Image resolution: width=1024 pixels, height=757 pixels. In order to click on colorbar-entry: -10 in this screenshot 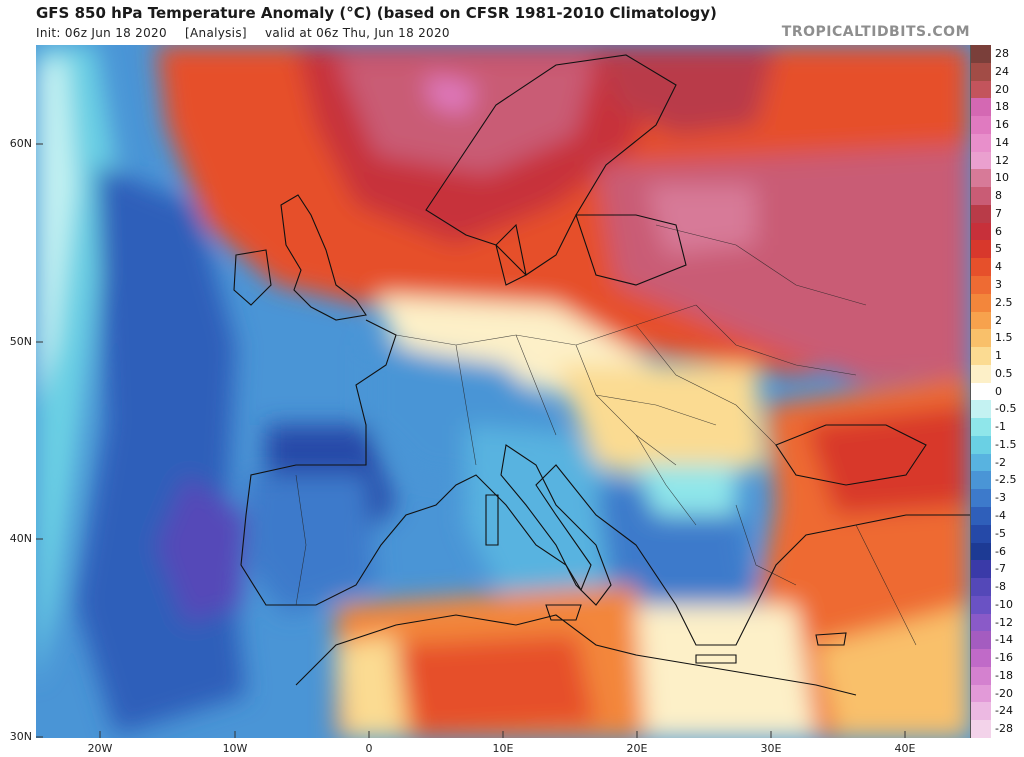, I will do `click(997, 604)`.